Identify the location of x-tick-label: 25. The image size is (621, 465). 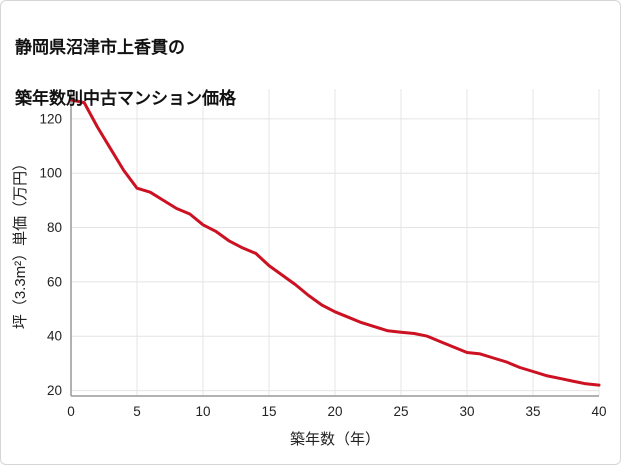
(400, 411).